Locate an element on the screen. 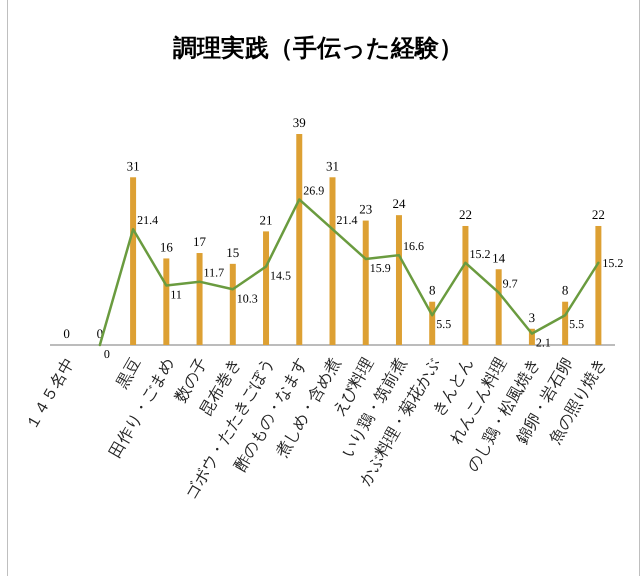  data-label: 15.9 is located at coordinates (380, 267).